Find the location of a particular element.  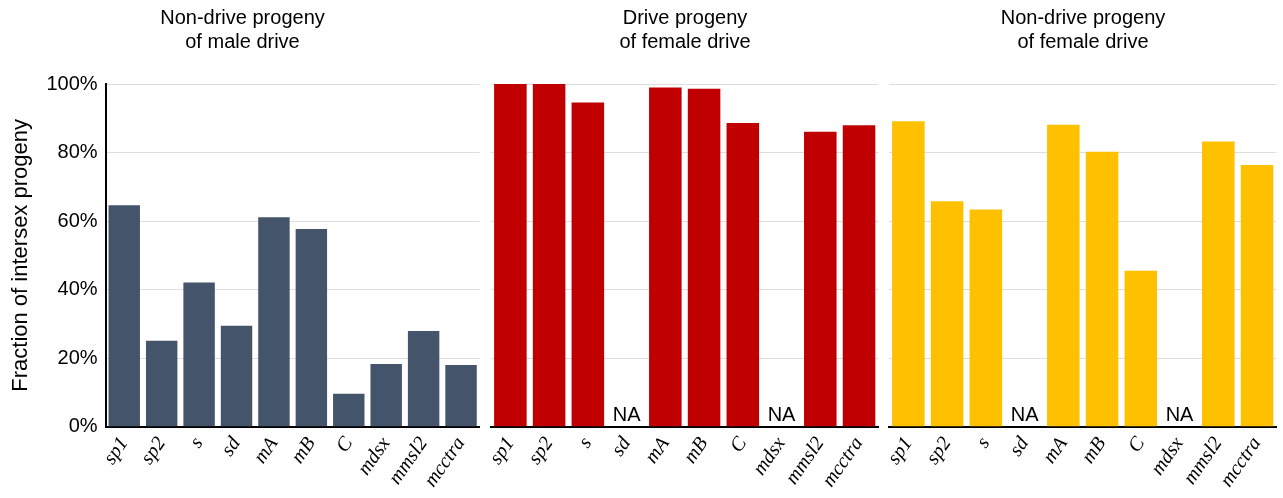

y-tick-label: 20% is located at coordinates (77, 356).